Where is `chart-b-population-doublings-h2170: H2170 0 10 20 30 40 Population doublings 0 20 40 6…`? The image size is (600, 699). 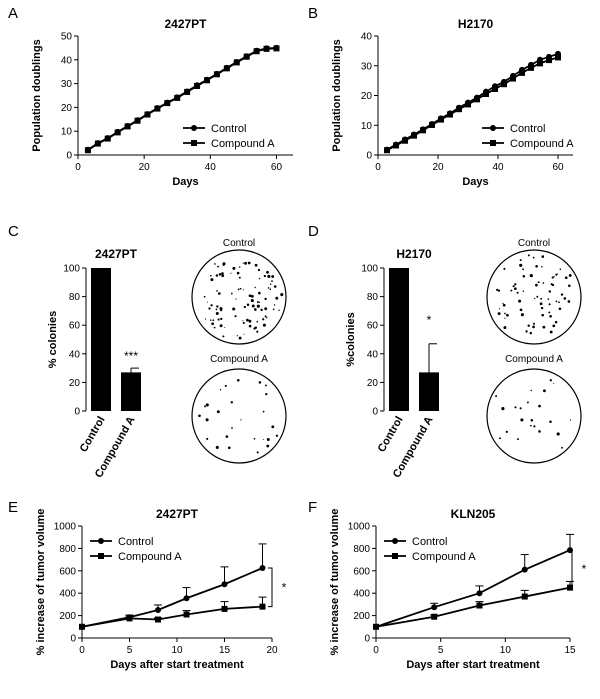
chart-b-population-doublings-h2170: H2170 0 10 20 30 40 Population doublings 0 20 40 6… is located at coordinates (452, 102).